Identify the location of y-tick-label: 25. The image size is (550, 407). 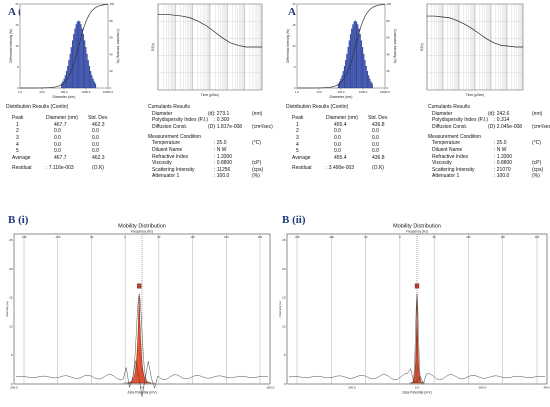
(284, 240).